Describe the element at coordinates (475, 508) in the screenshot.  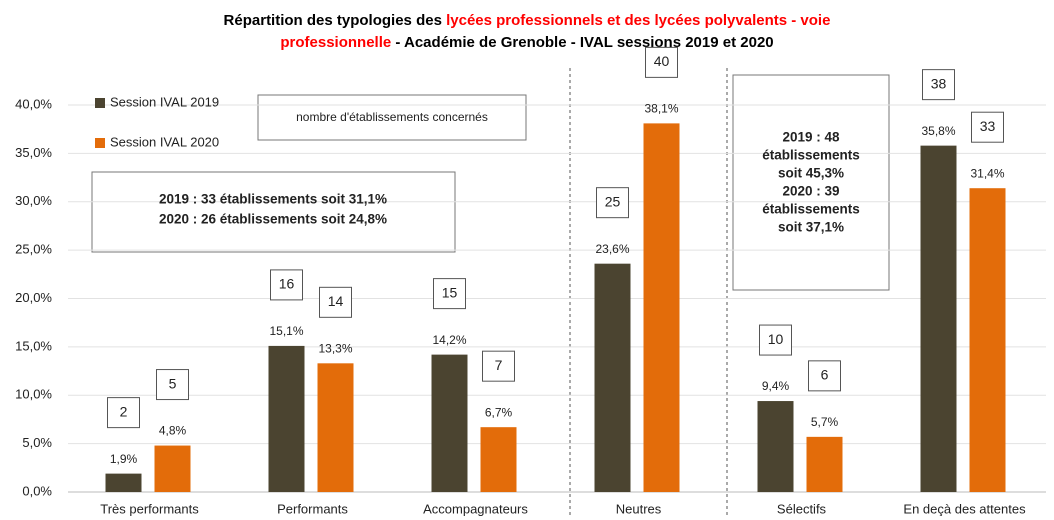
I see `x-tick-label: Accompagnateurs` at that location.